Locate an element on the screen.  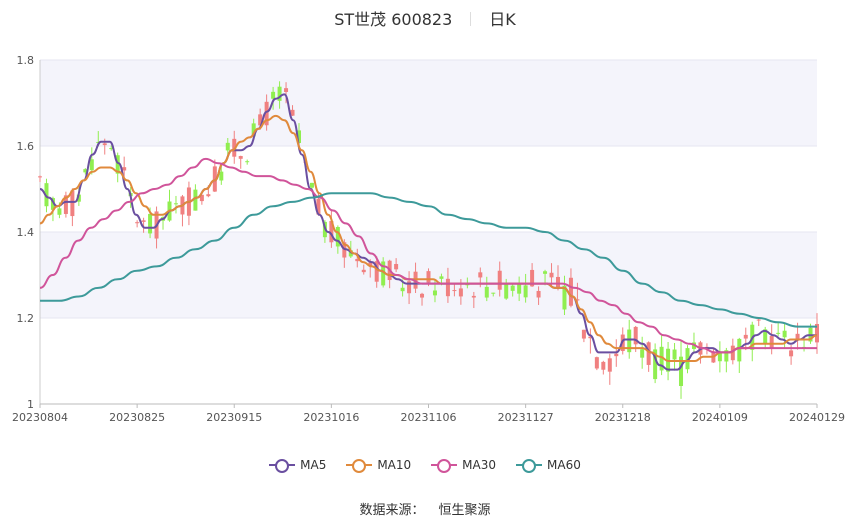
y-tick-label: 1.4 is located at coordinates (26, 232).